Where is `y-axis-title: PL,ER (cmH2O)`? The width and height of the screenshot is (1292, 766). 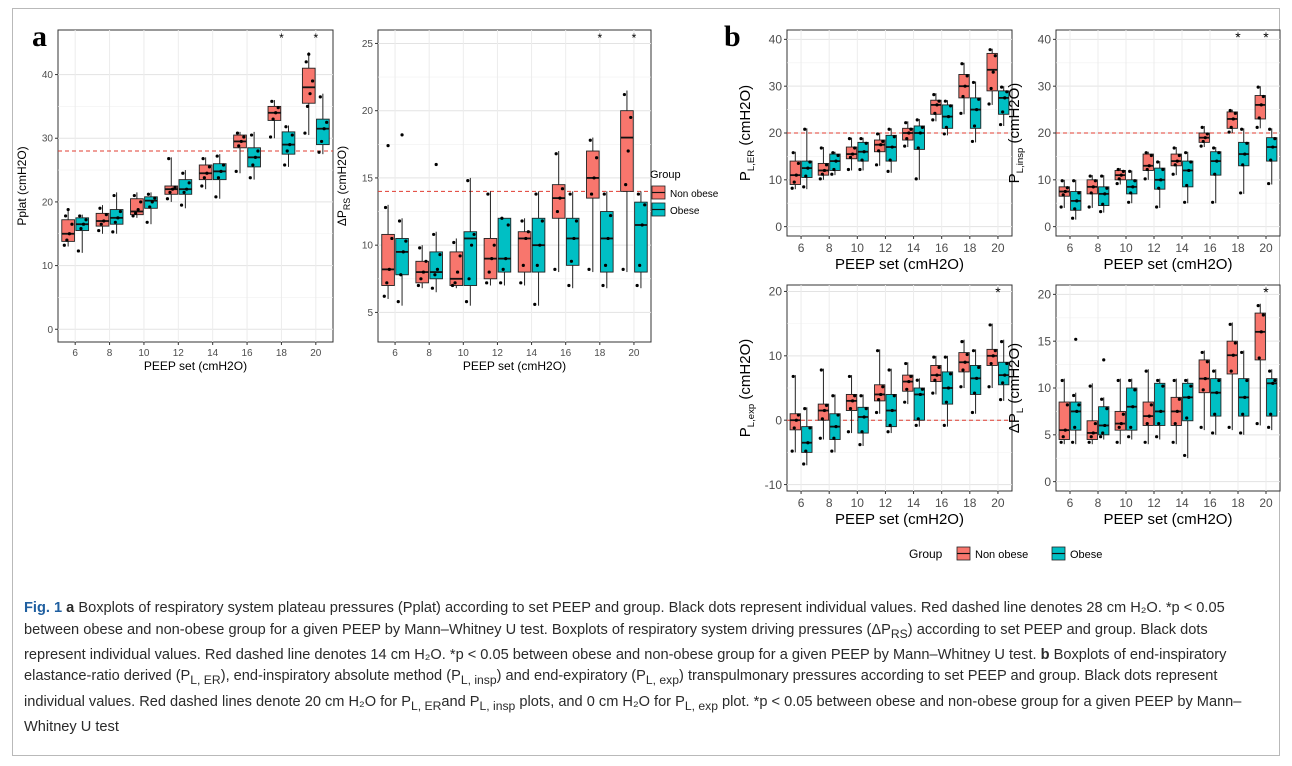 y-axis-title: PL,ER (cmH2O) is located at coordinates (747, 133).